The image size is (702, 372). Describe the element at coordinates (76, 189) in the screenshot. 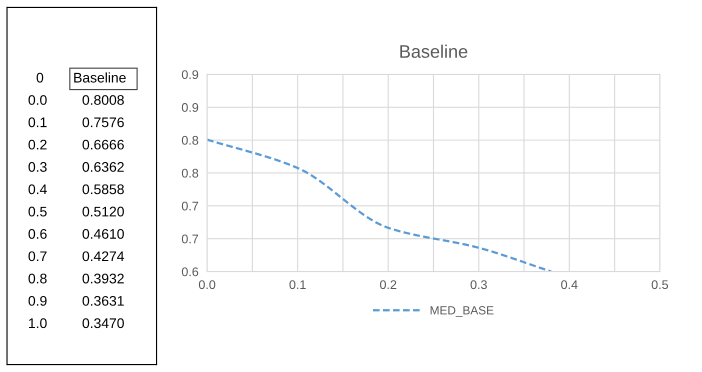

I see `text: 0.4 0.5858` at that location.